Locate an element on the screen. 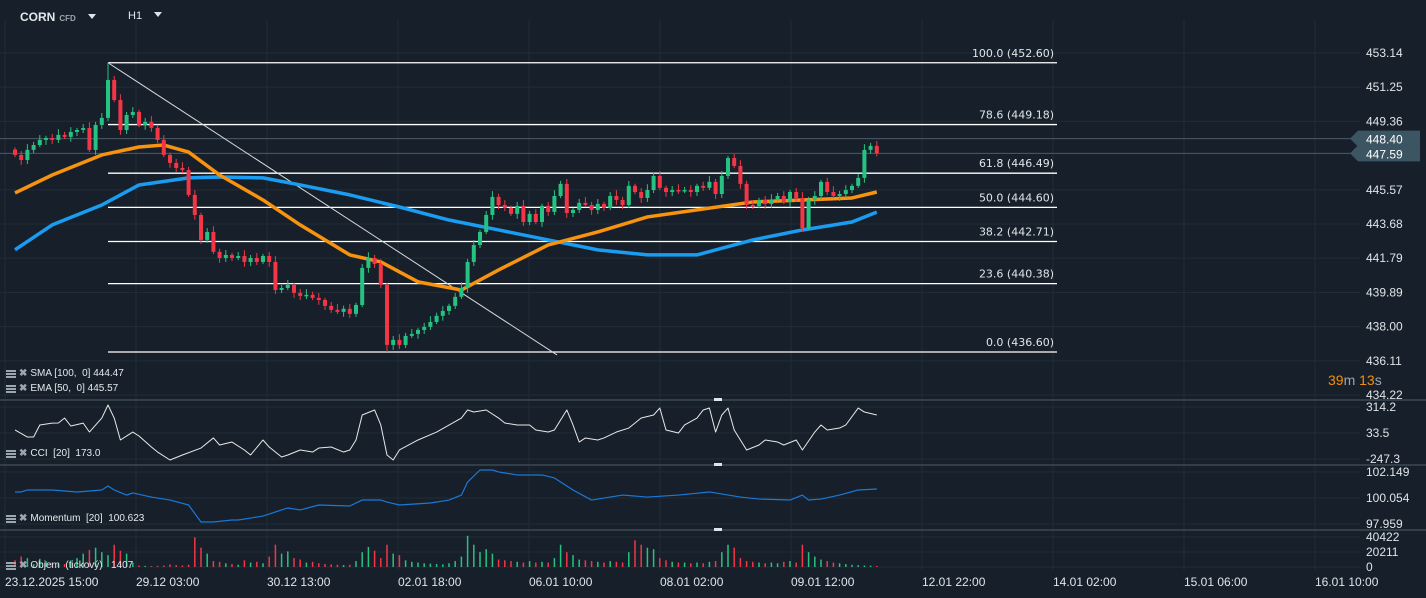 The height and width of the screenshot is (598, 1426). legend-momentum: ✖ Momentum [20] 100.623 is located at coordinates (75, 518).